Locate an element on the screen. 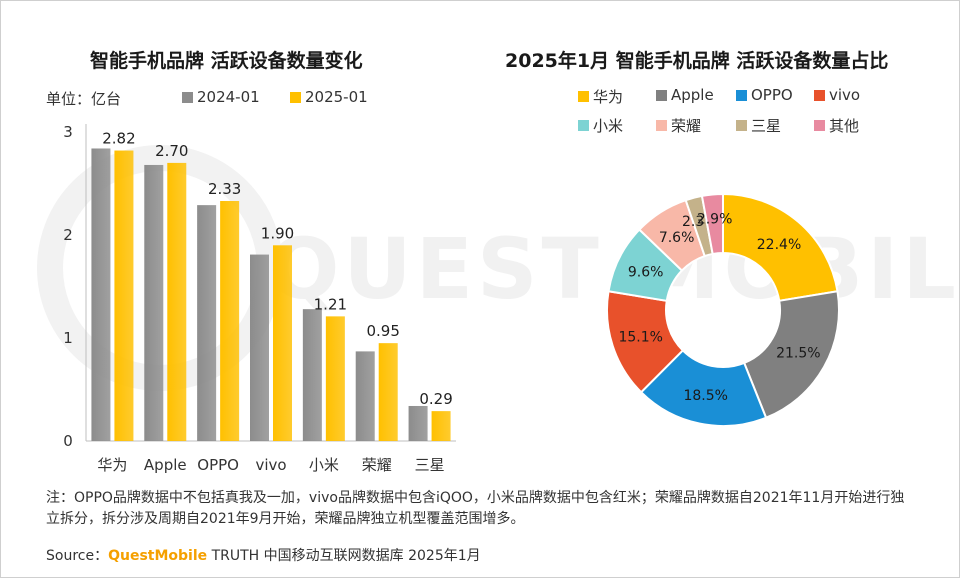 This screenshot has width=960, height=578. bar-data-label: 2.70 is located at coordinates (171, 151).